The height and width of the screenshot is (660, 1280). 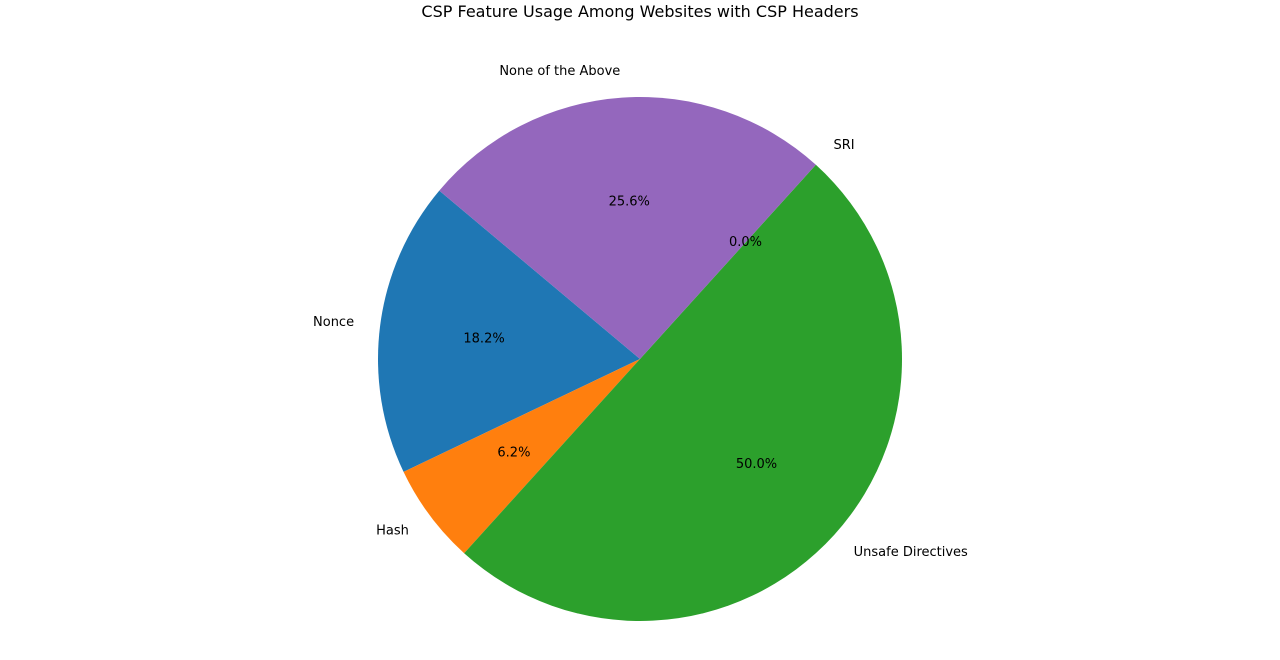 I want to click on pct-label-sri: 0.0%, so click(x=745, y=242).